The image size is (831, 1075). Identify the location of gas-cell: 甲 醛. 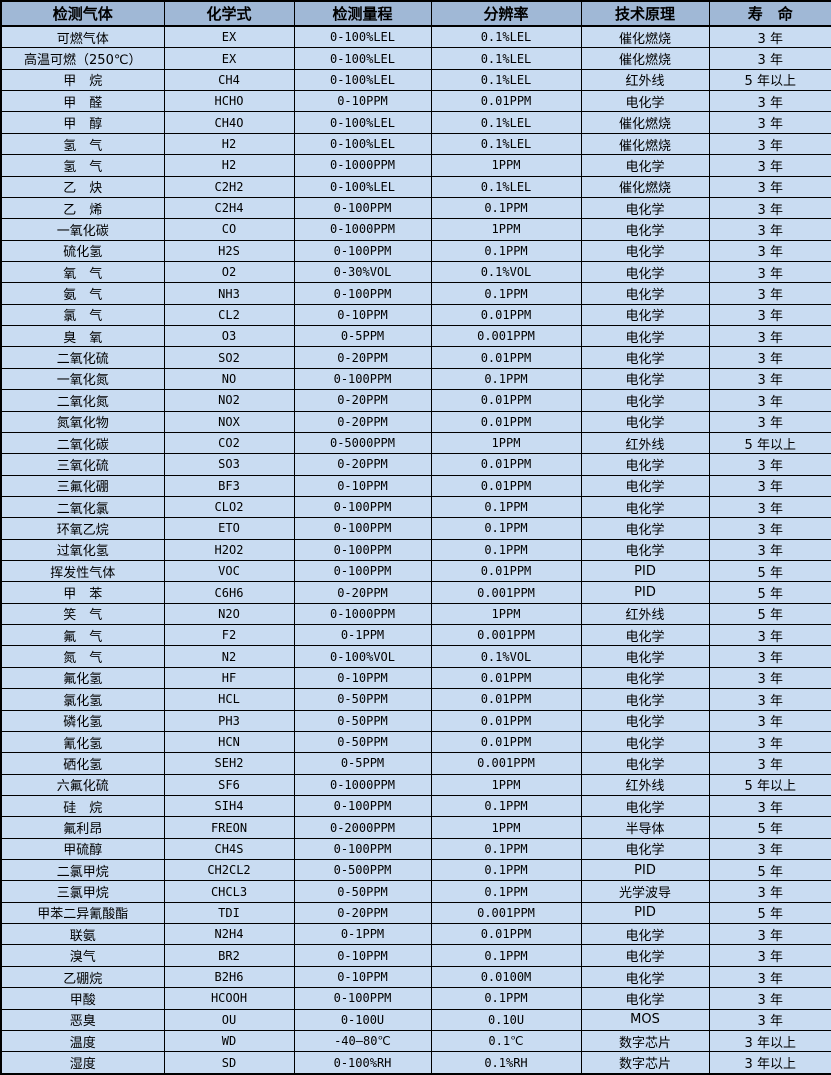
(82, 101).